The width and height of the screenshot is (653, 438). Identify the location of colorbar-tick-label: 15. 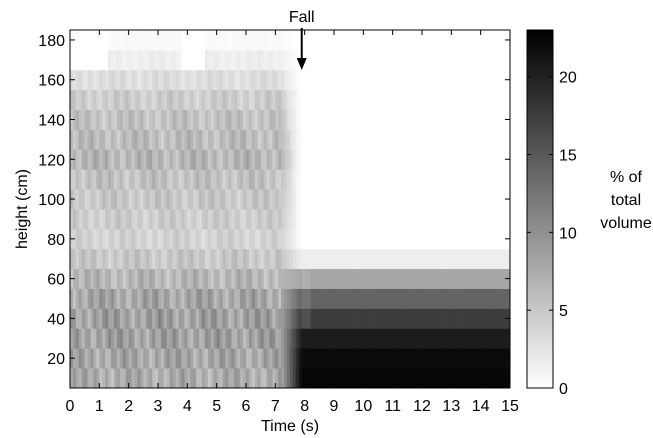
(568, 156).